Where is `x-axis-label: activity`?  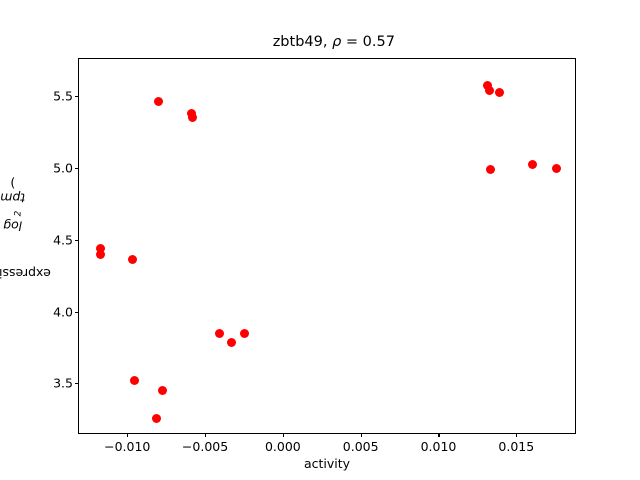
x-axis-label: activity is located at coordinates (327, 463).